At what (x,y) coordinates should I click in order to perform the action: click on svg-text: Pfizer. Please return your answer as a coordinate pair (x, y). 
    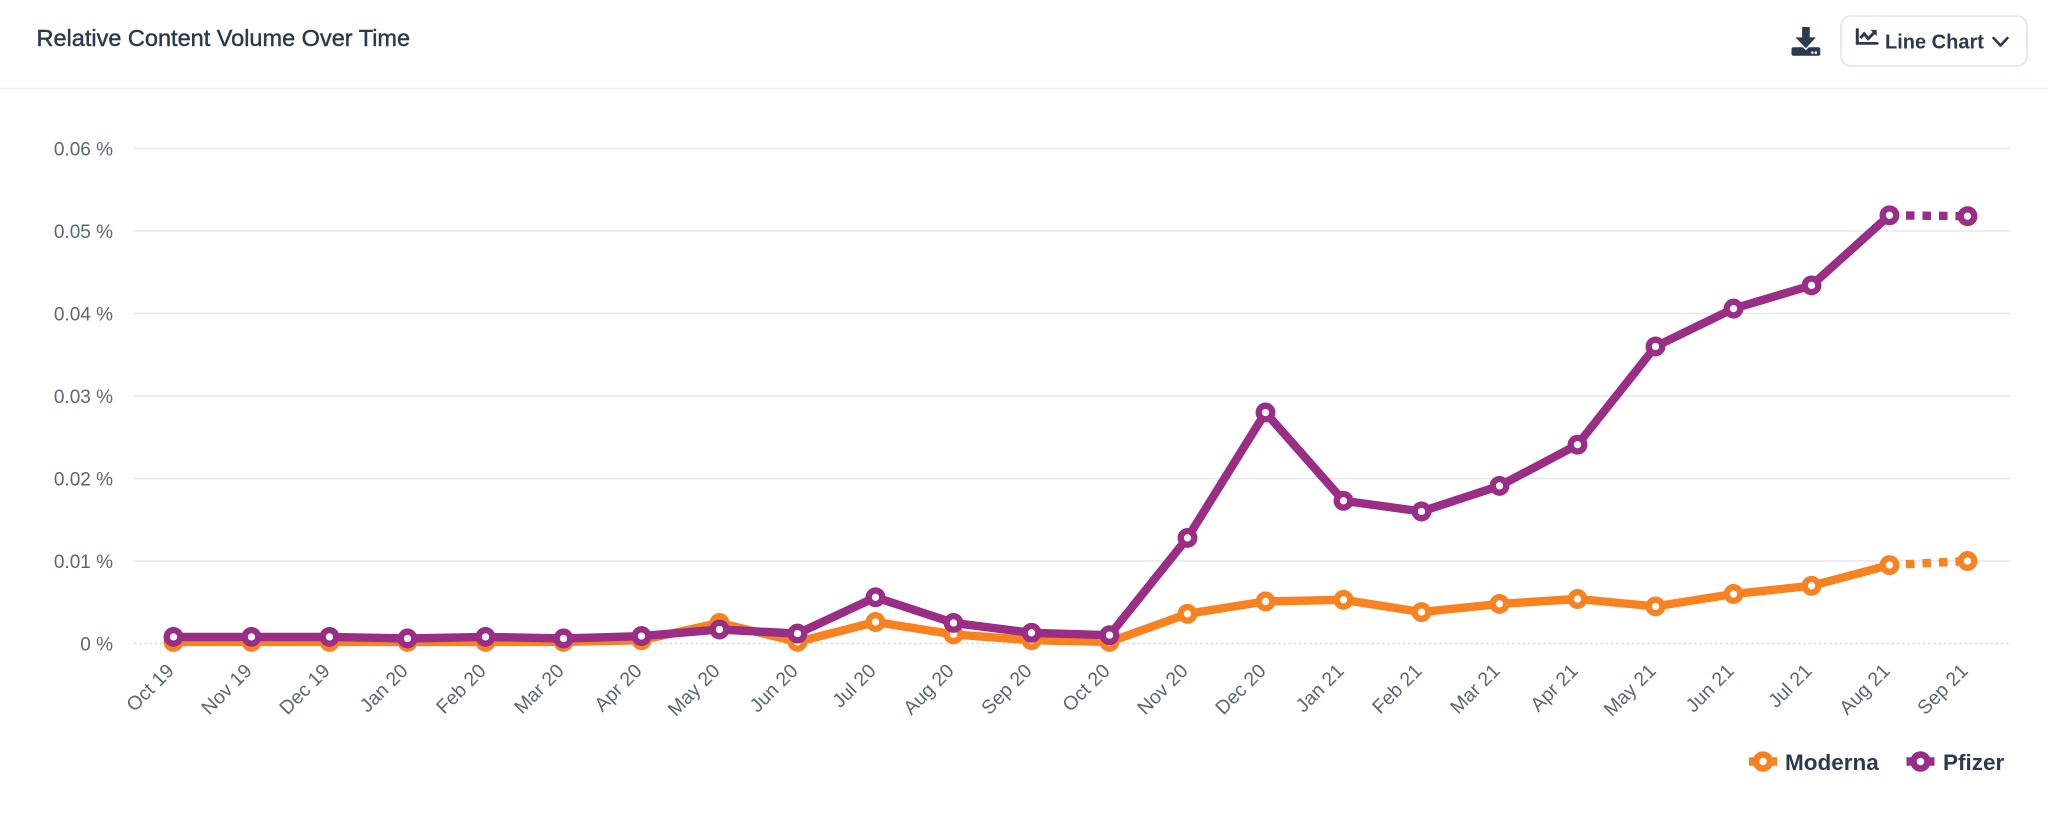
    Looking at the image, I should click on (1974, 762).